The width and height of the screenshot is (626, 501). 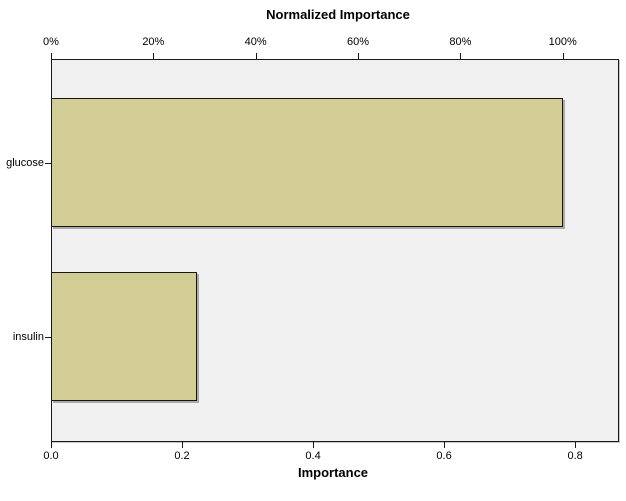 What do you see at coordinates (444, 456) in the screenshot?
I see `bottom-axis-tick-label: 0.6` at bounding box center [444, 456].